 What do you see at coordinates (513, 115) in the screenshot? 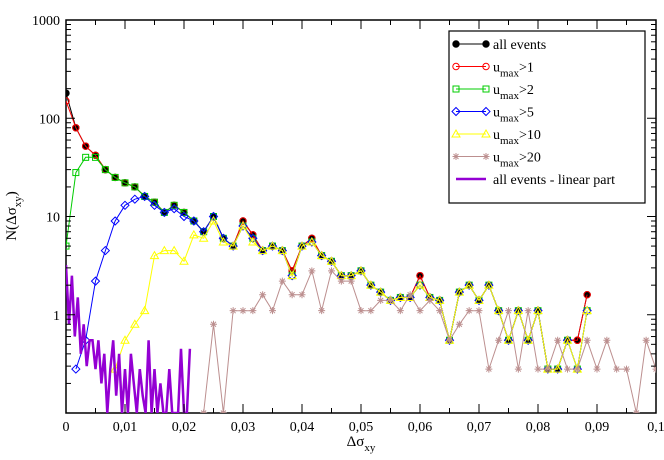
I see `legend-label: umax>5` at bounding box center [513, 115].